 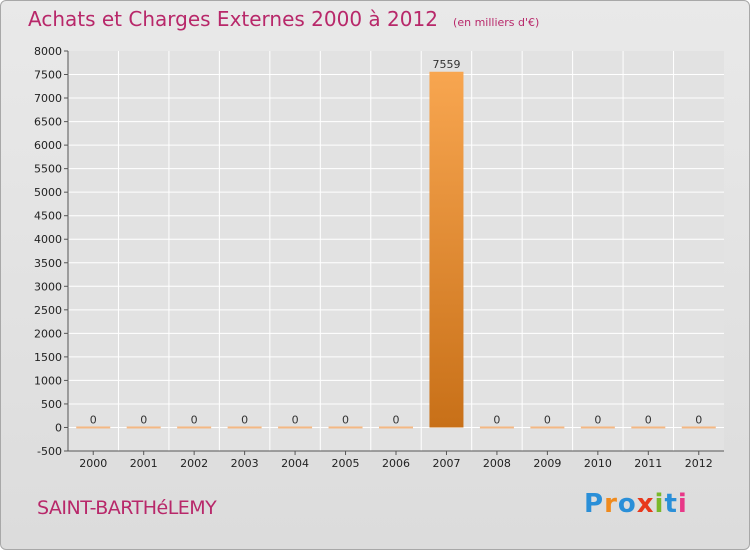 What do you see at coordinates (48, 51) in the screenshot?
I see `y-tick-label: 8000` at bounding box center [48, 51].